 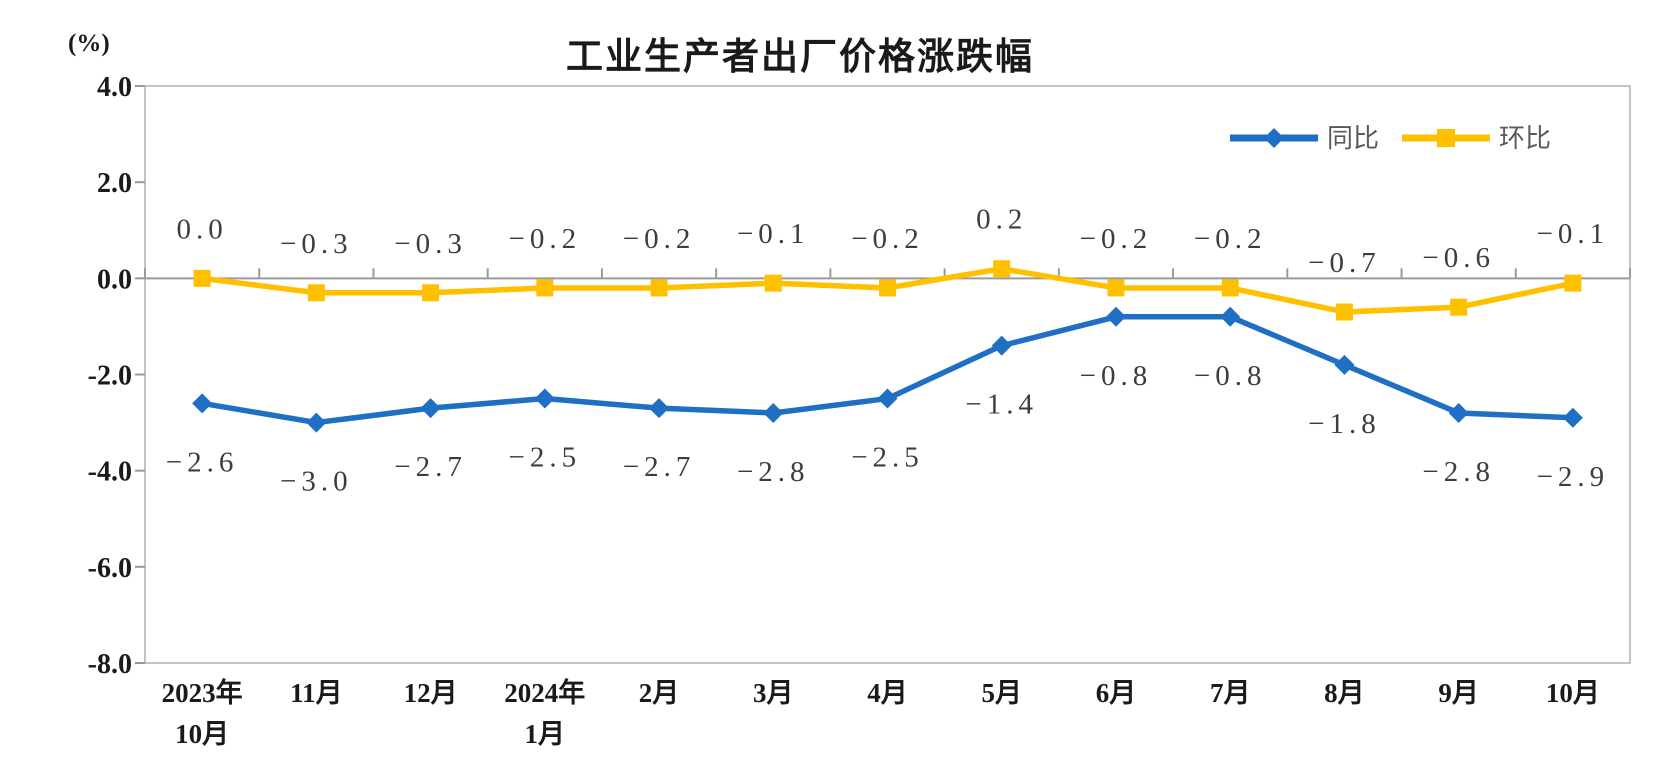 I want to click on x-axis-label: 2023年, so click(x=202, y=692).